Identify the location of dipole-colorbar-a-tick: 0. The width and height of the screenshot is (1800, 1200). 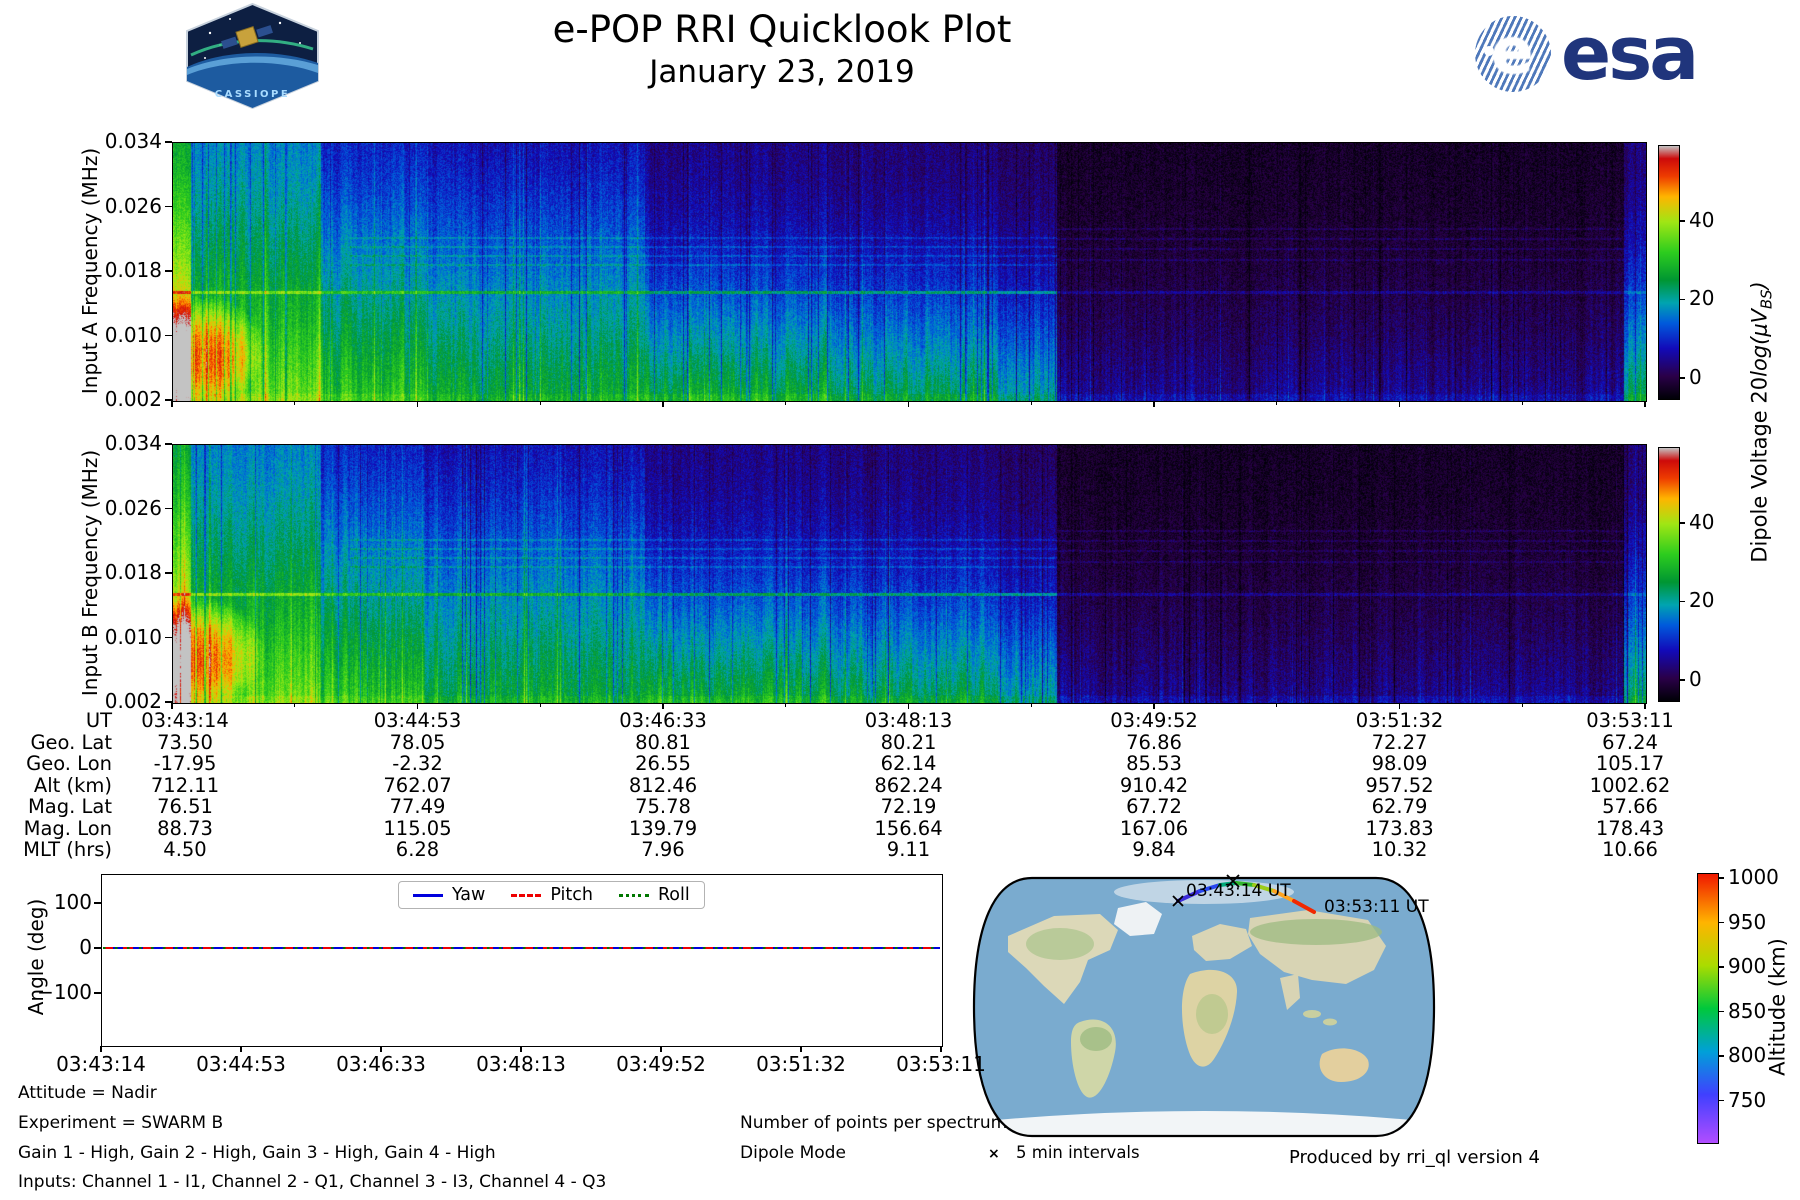
(1695, 376).